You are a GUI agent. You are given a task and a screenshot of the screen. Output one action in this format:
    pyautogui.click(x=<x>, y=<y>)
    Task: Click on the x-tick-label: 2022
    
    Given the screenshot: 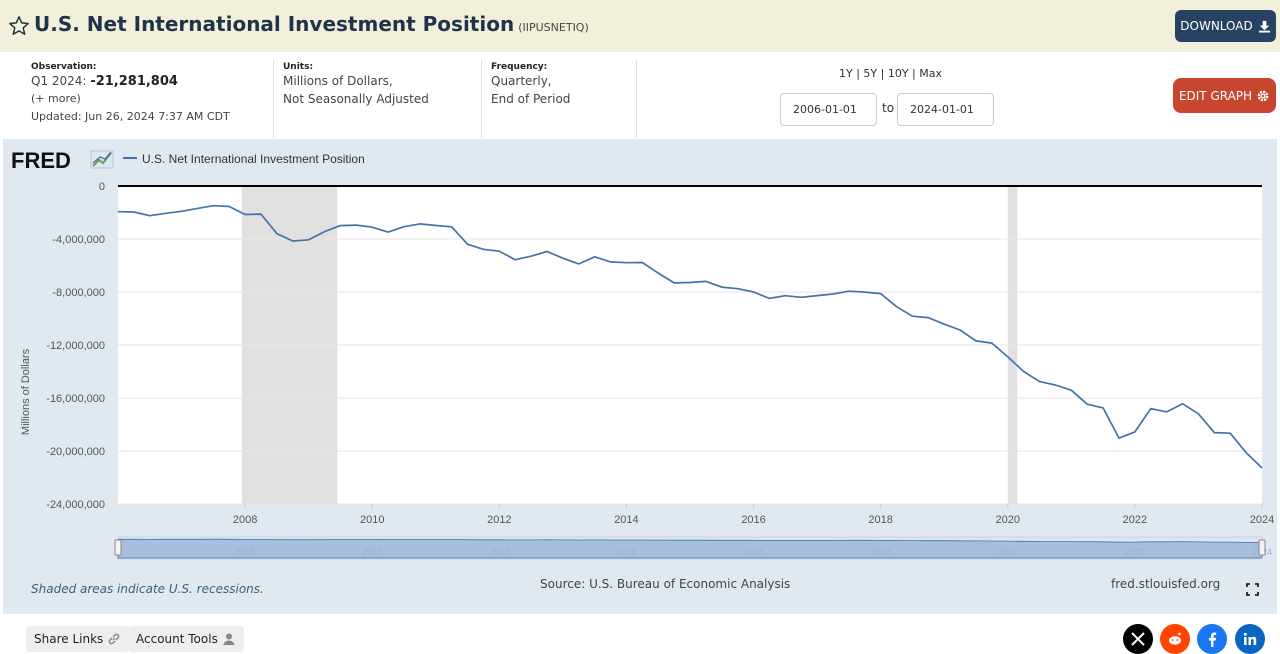 What is the action you would take?
    pyautogui.click(x=1135, y=520)
    